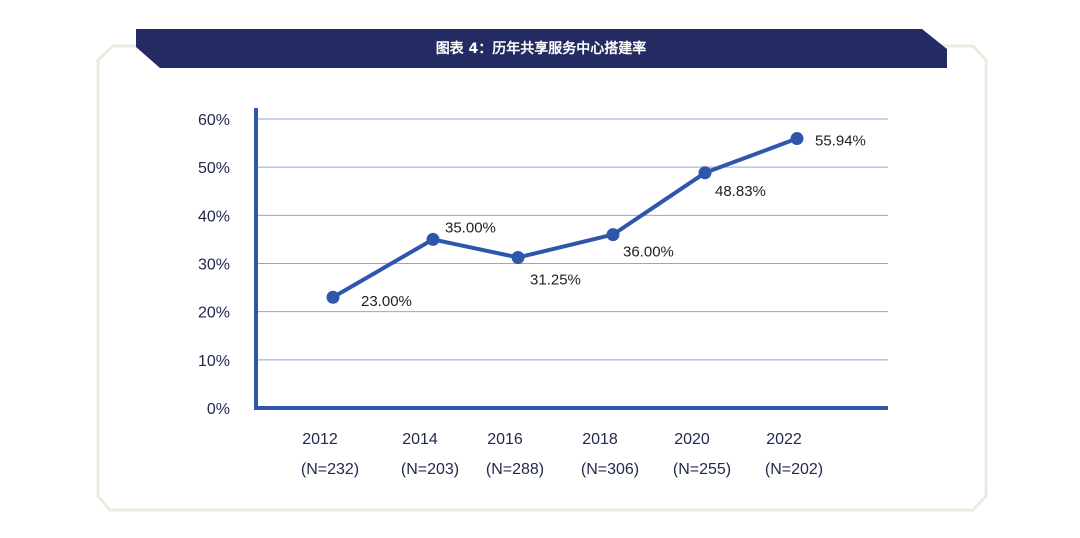  I want to click on data-label: 35.00%, so click(470, 227).